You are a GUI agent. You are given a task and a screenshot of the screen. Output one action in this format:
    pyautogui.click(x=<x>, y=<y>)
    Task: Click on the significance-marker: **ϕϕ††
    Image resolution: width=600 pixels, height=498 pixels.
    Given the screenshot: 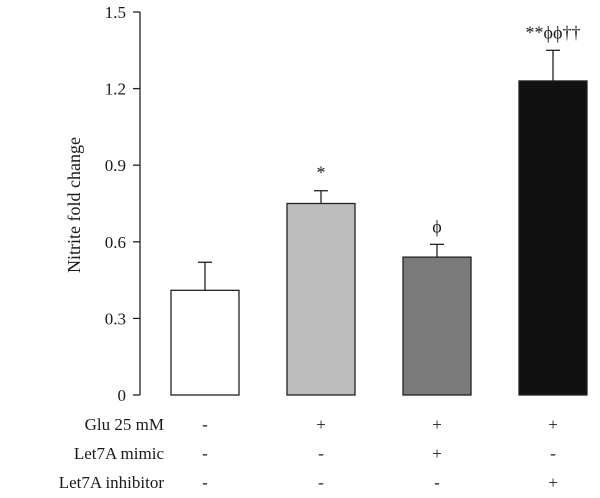 What is the action you would take?
    pyautogui.click(x=553, y=32)
    